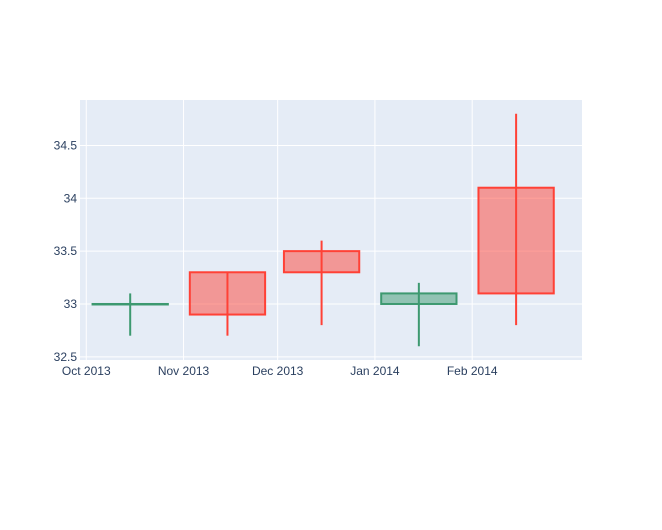  What do you see at coordinates (86, 371) in the screenshot?
I see `x-tick-label: Oct 2013` at bounding box center [86, 371].